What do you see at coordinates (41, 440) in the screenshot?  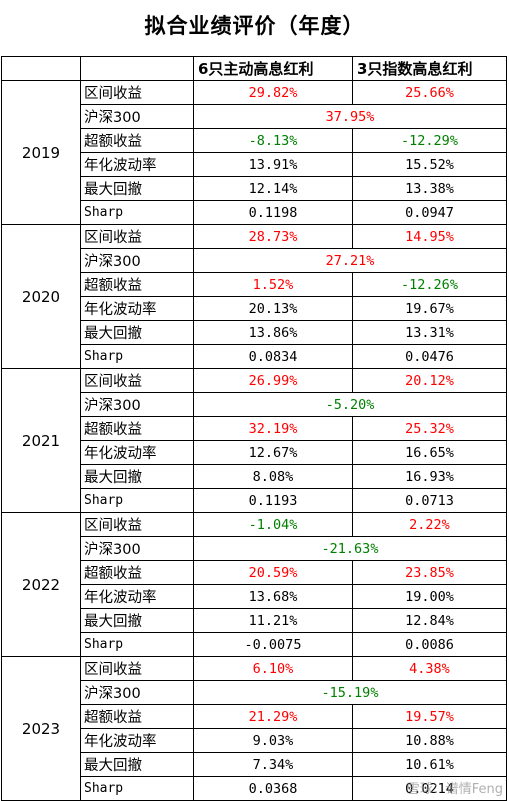 I see `year-cell: 2021` at bounding box center [41, 440].